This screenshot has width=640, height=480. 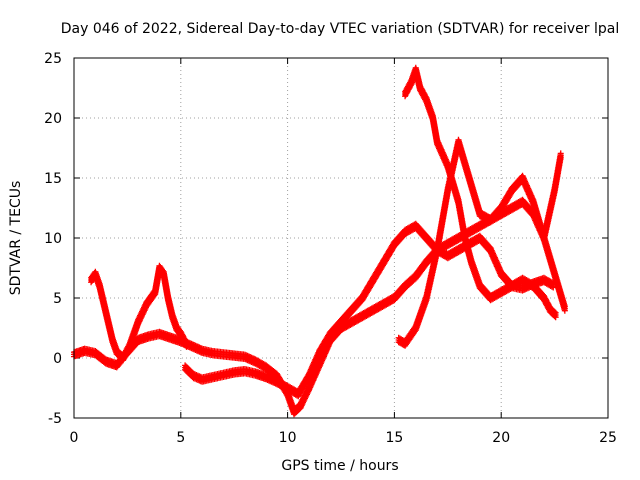 I want to click on x-tick-label: 25, so click(x=608, y=438).